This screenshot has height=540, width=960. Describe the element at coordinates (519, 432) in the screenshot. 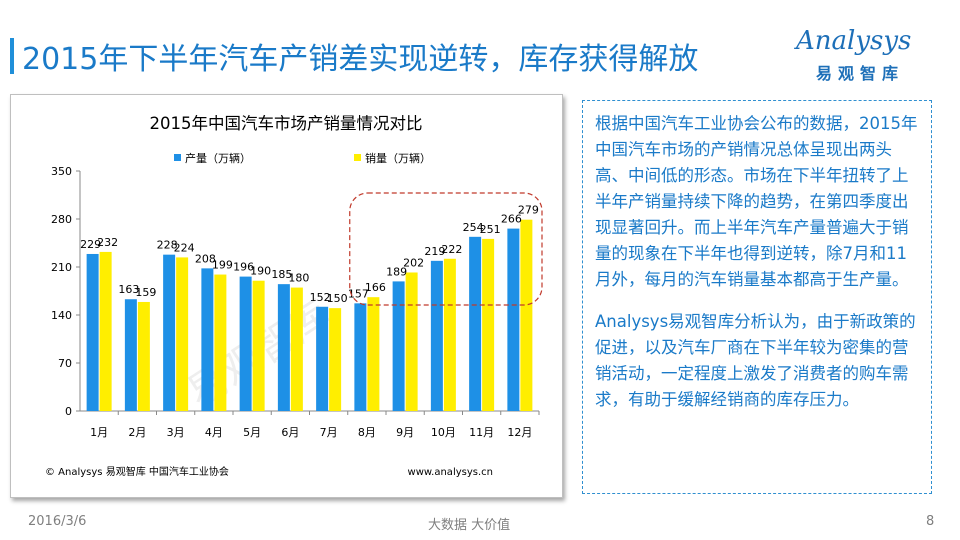

I see `x-tick-label: 12月` at that location.